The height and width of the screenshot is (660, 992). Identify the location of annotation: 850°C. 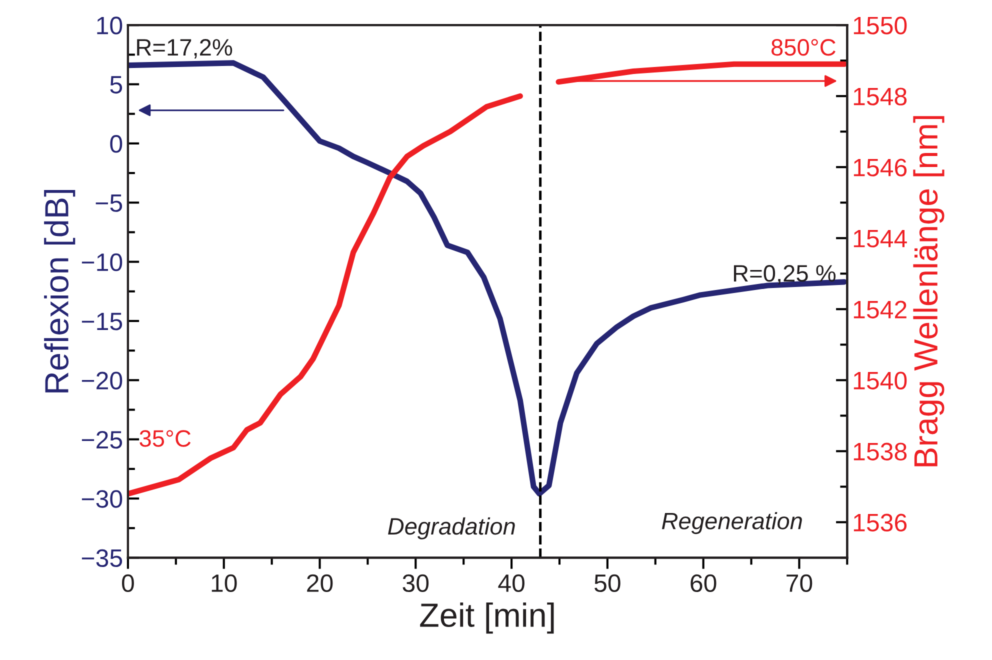
(804, 47).